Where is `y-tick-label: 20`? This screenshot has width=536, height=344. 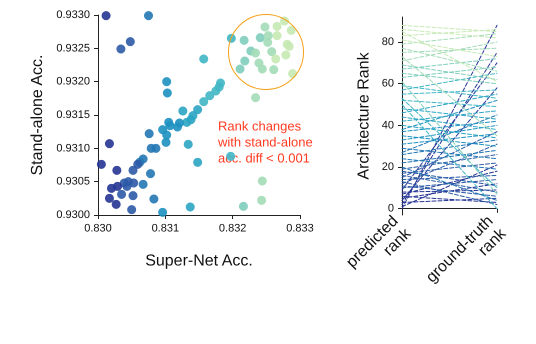
y-tick-label: 20 is located at coordinates (388, 167).